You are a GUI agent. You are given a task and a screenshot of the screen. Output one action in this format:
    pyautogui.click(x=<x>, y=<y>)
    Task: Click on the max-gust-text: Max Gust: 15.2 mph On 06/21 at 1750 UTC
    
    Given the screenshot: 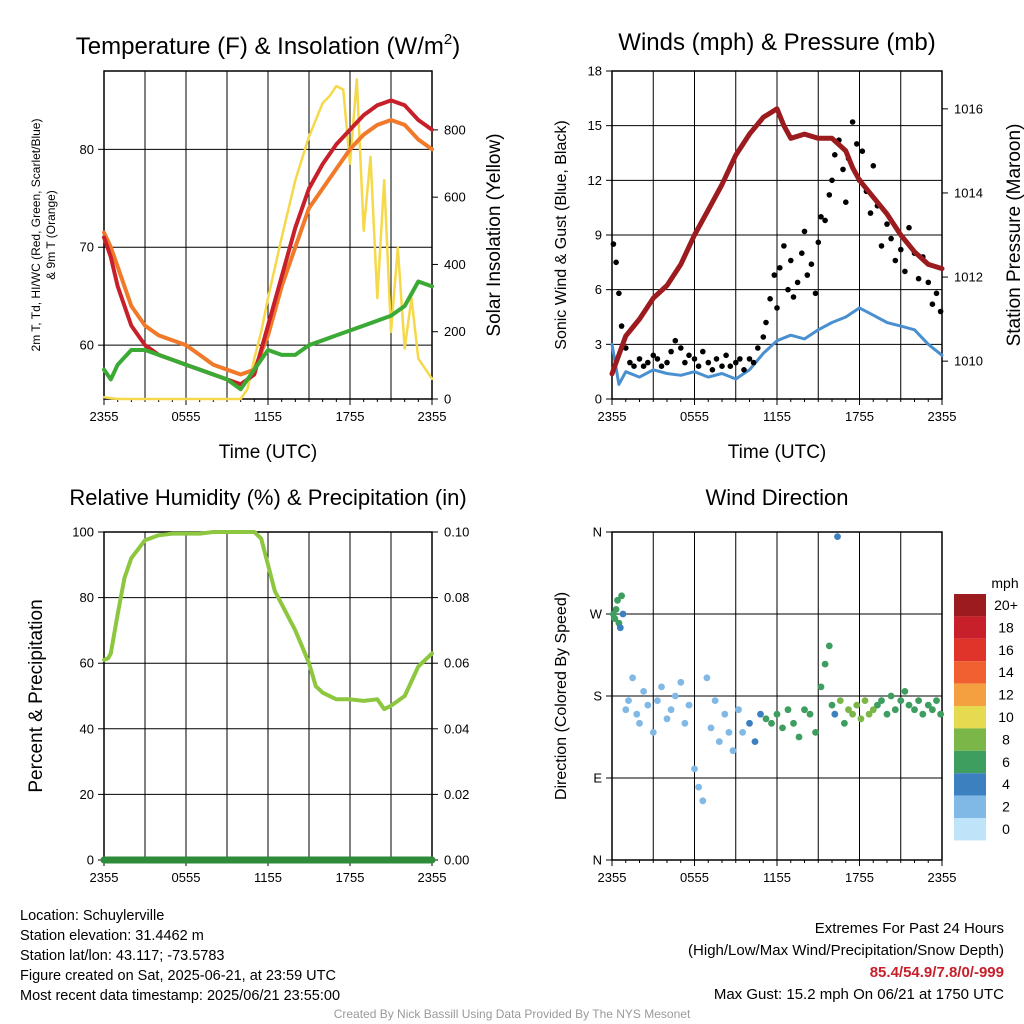 What is the action you would take?
    pyautogui.click(x=858, y=994)
    